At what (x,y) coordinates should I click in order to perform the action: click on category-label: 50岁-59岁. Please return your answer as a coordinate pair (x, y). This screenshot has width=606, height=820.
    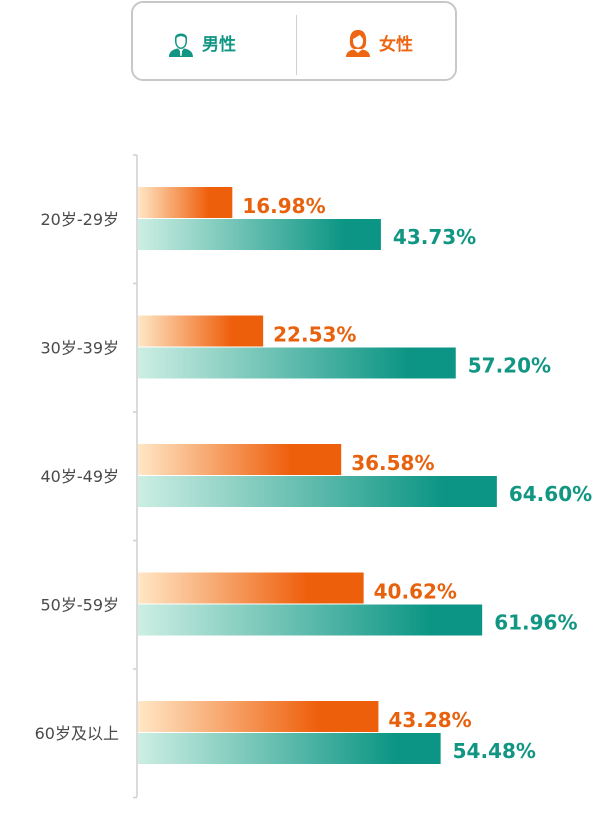
    Looking at the image, I should click on (80, 605).